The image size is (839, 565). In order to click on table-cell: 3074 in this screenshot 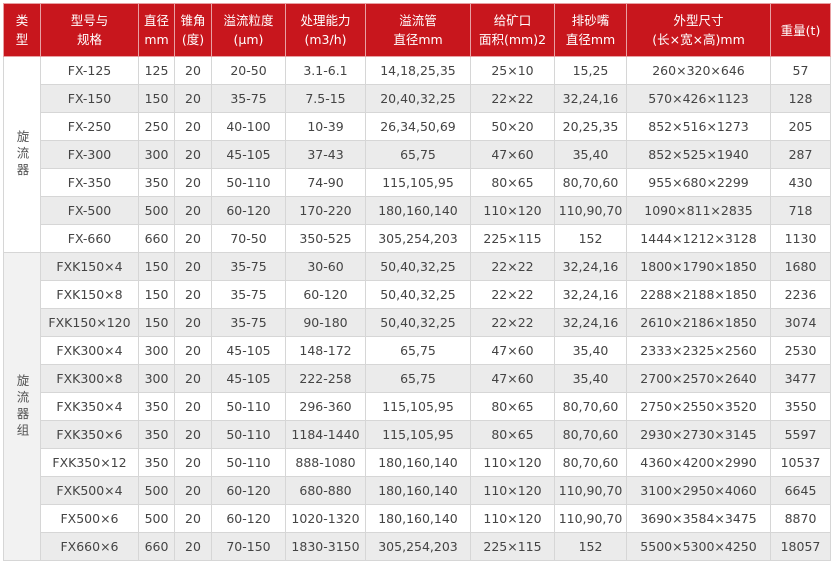, I will do `click(800, 322)`.